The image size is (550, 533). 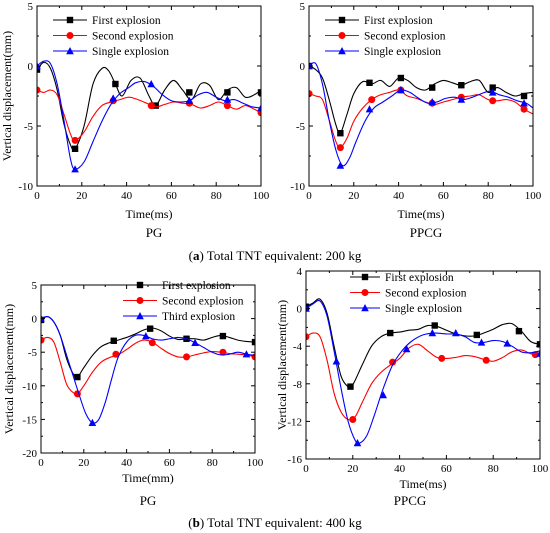 I want to click on legend-label: Third explosion, so click(x=198, y=317).